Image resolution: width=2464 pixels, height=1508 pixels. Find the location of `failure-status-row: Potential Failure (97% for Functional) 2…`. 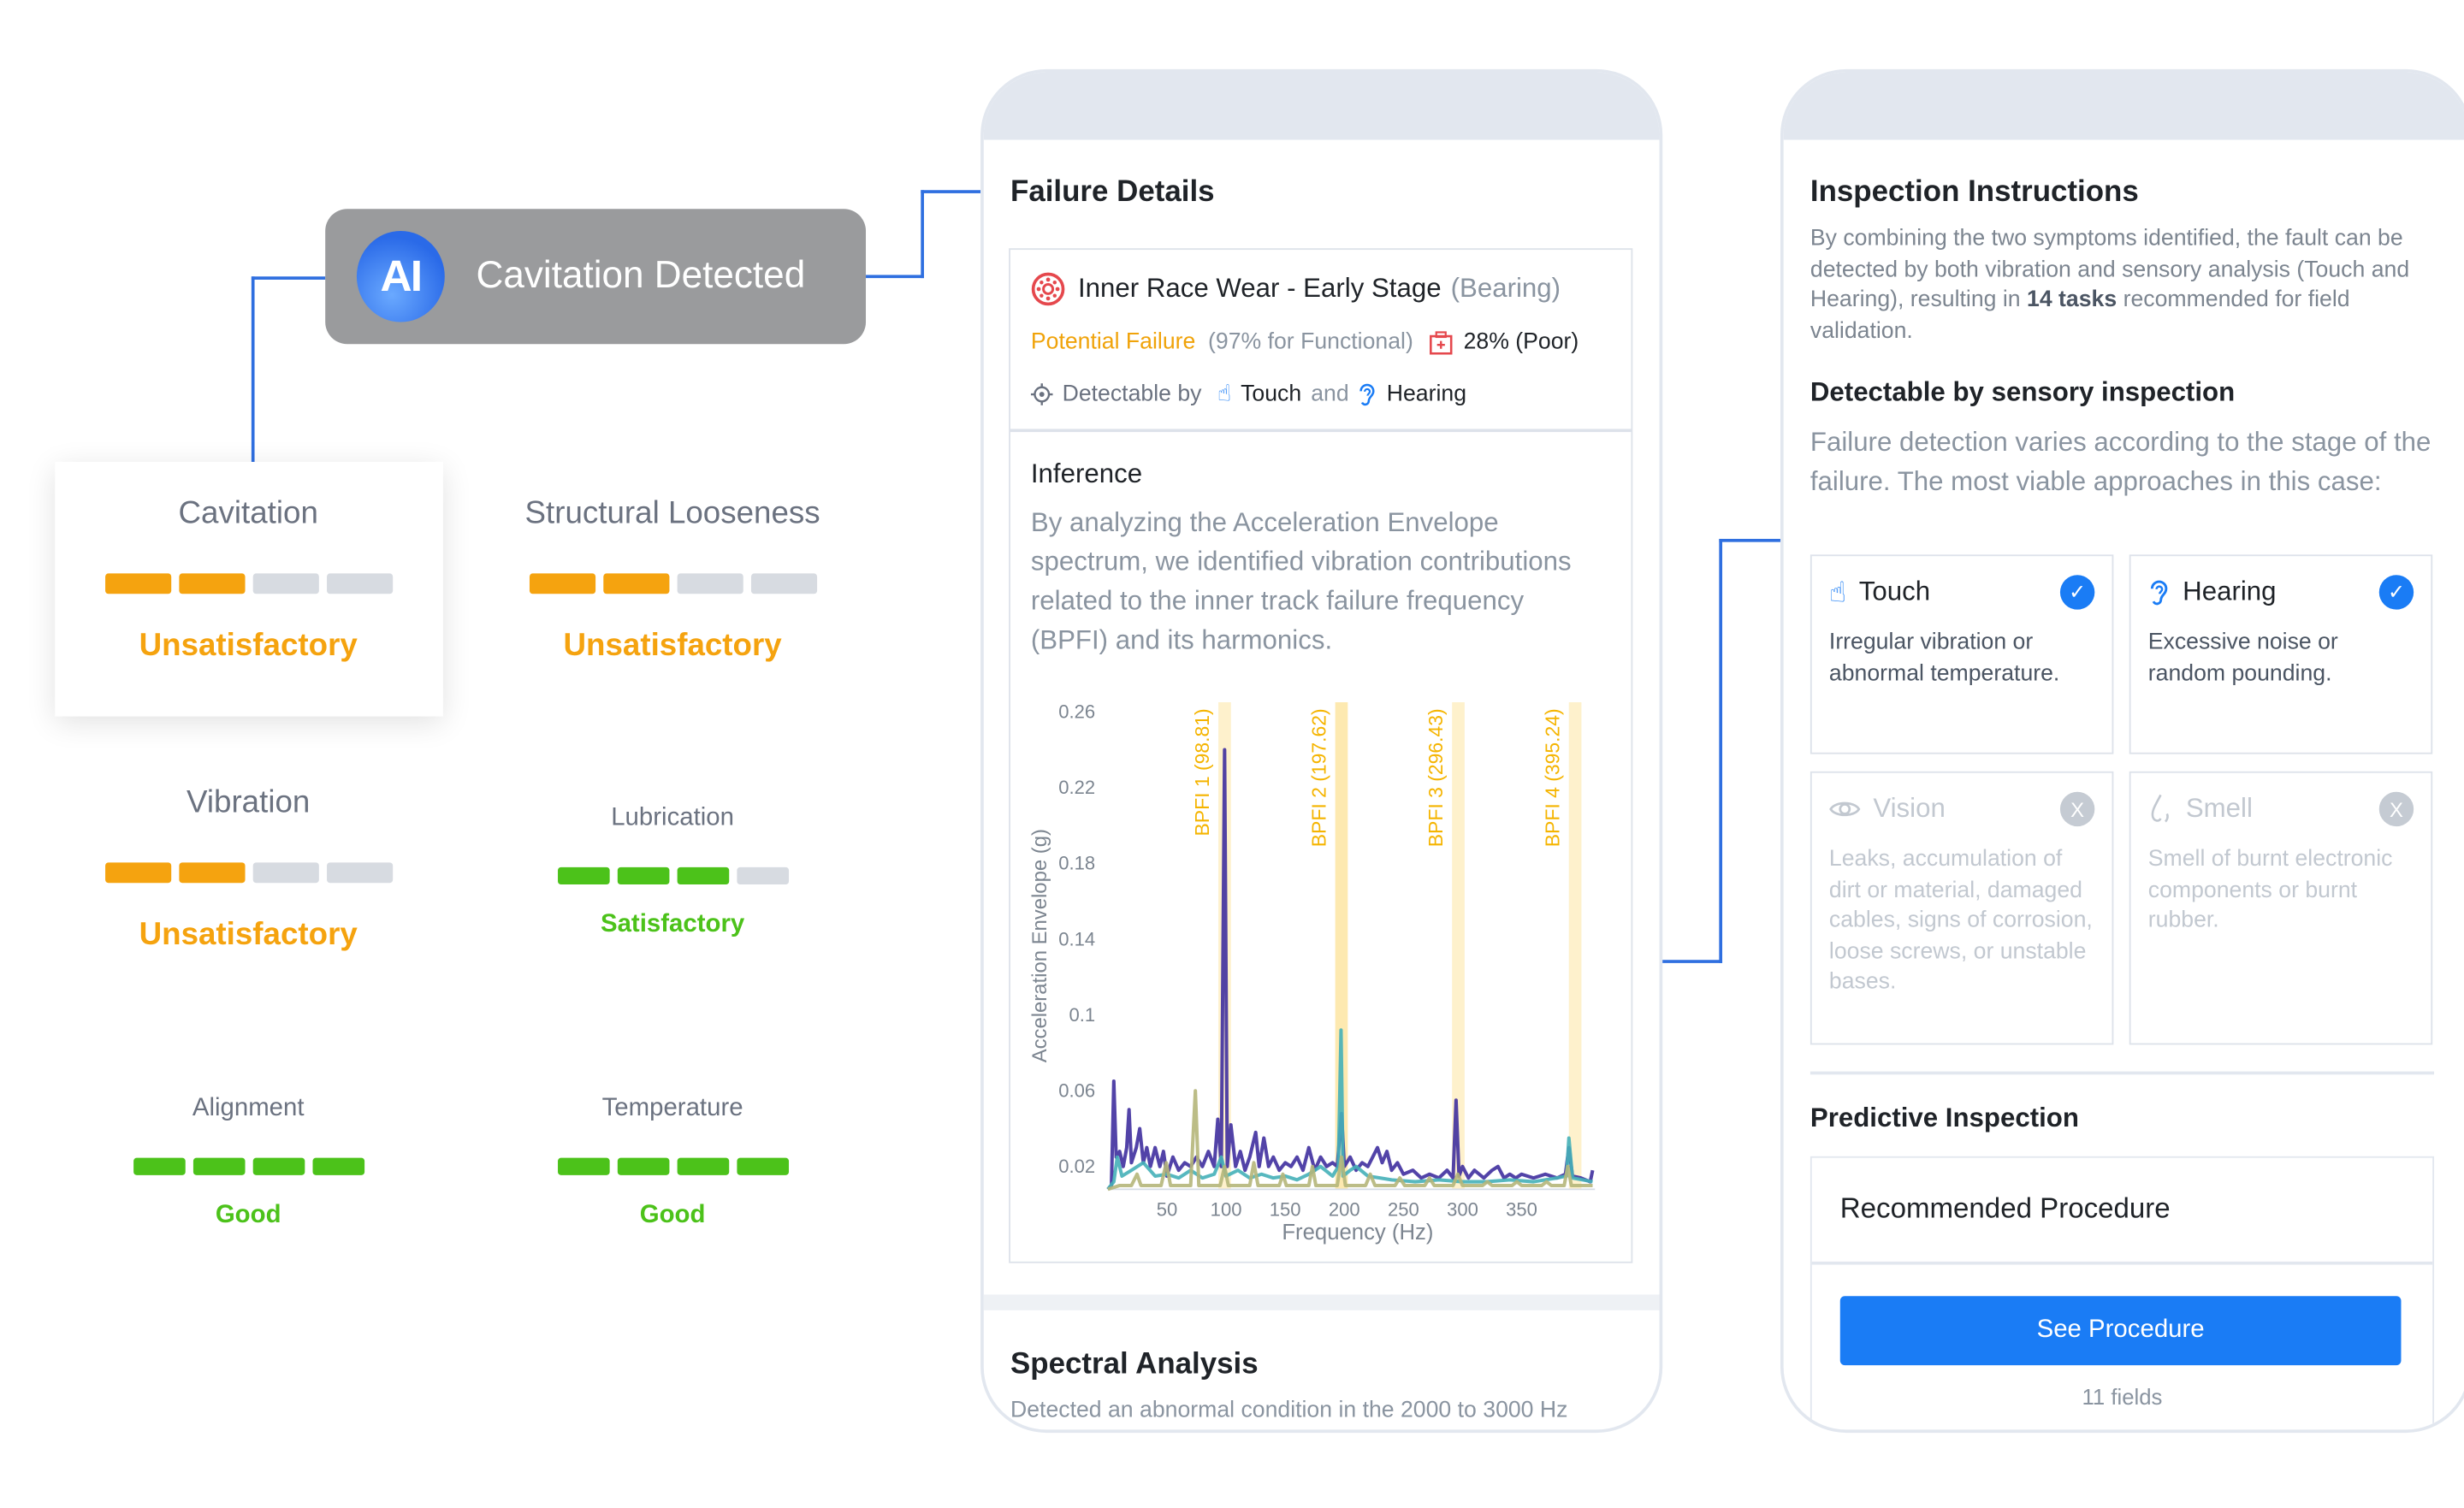

failure-status-row: Potential Failure (97% for Functional) 2… is located at coordinates (1304, 342).